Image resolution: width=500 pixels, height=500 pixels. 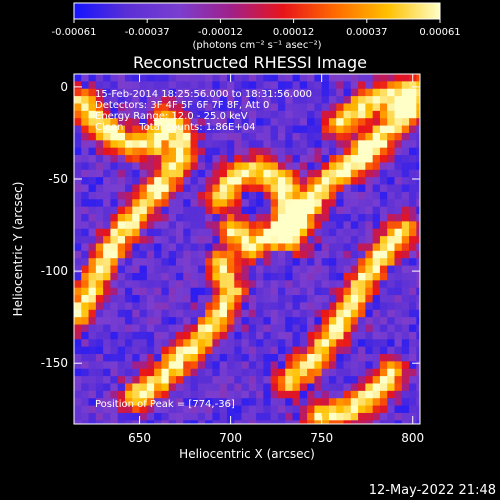 I want to click on x-axis-label: Heliocentric X (arcsec), so click(x=247, y=454).